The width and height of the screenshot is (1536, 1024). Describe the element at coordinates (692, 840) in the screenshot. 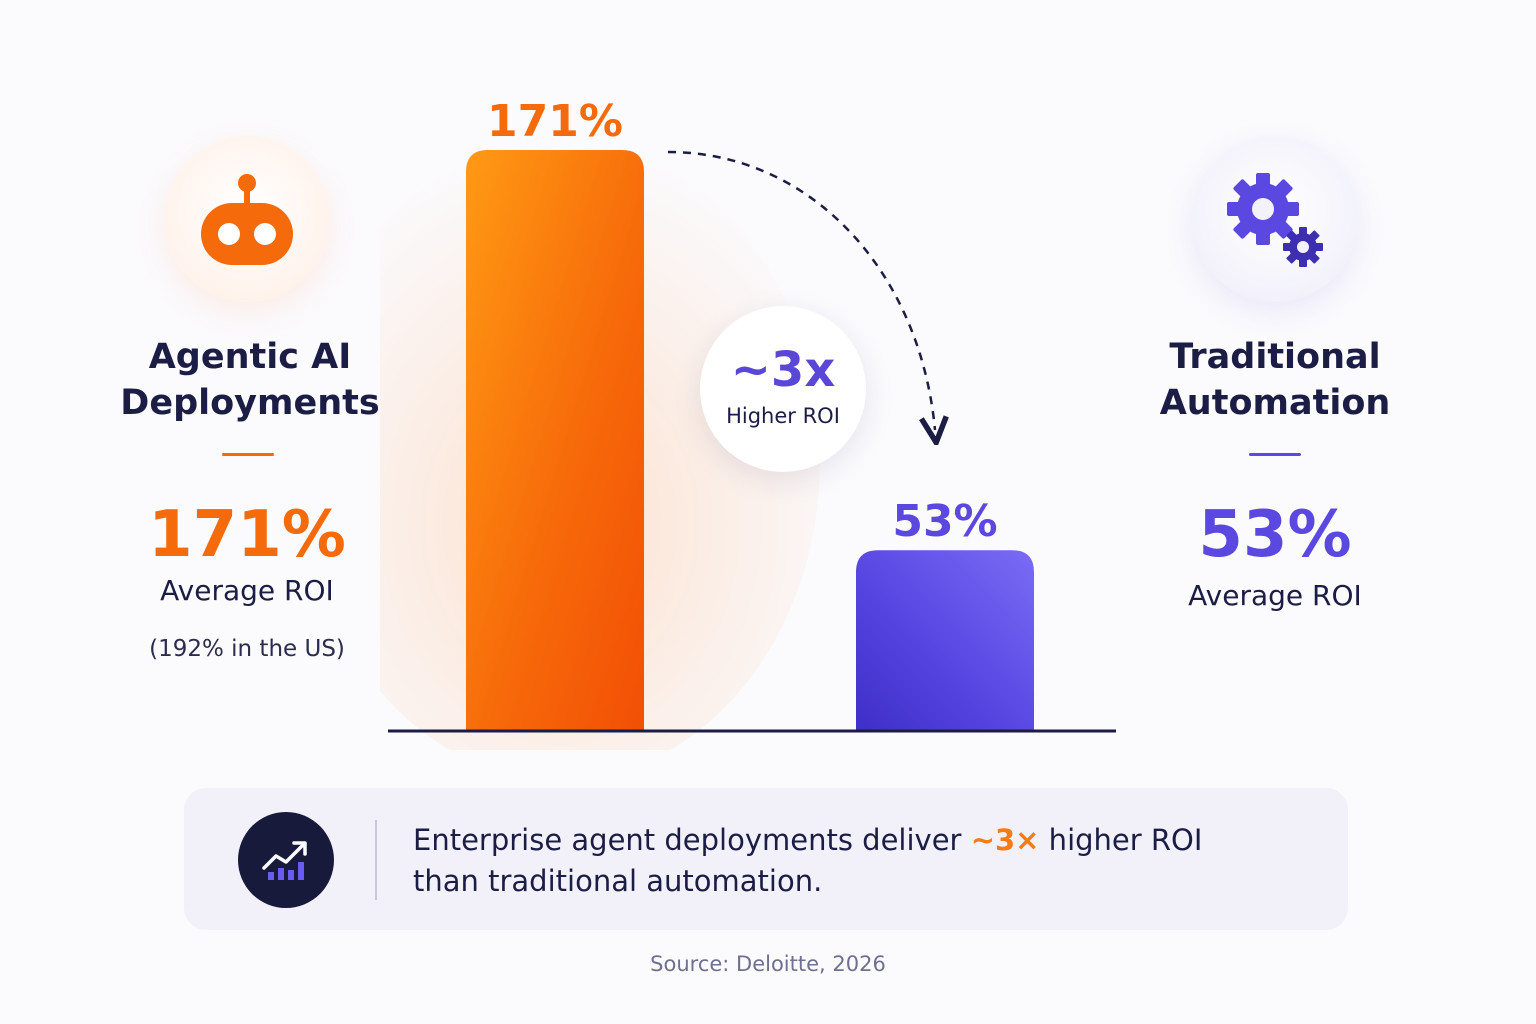

I see `summary-text-before: Enterprise agent deployments deliver` at that location.